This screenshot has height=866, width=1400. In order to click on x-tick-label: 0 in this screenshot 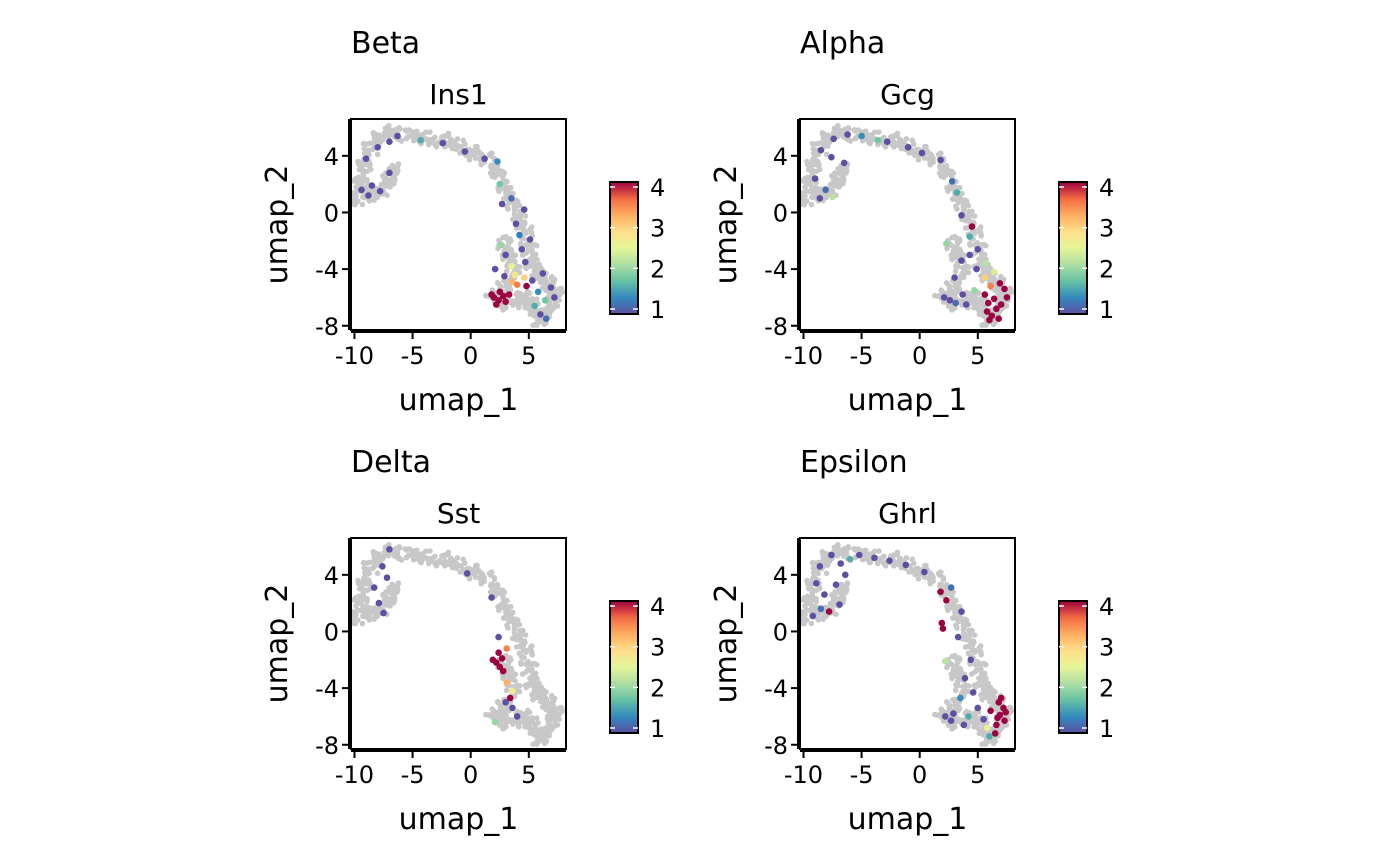, I will do `click(919, 775)`.